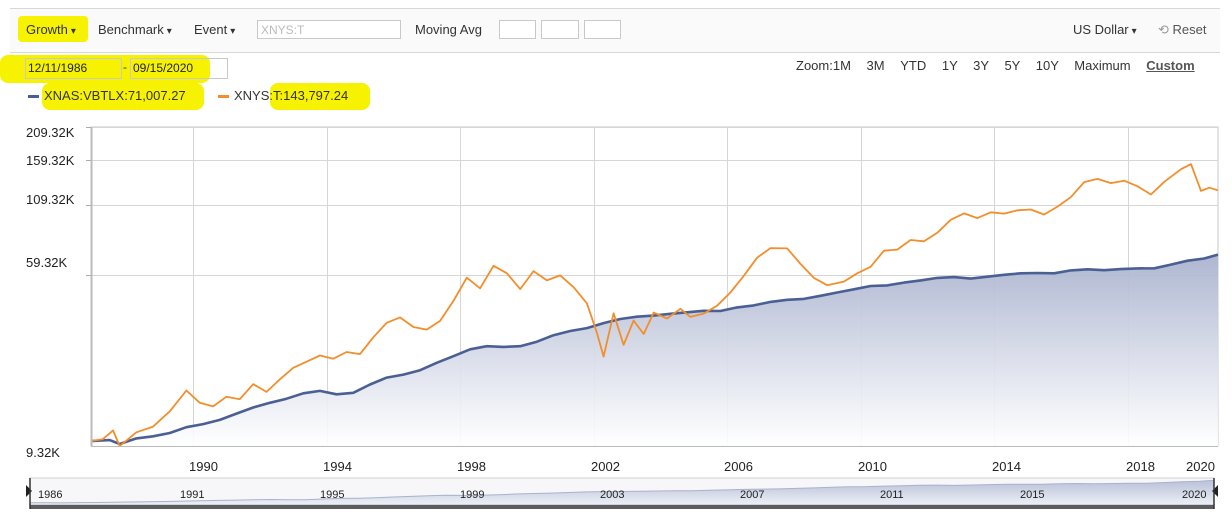  I want to click on navigator-label: 2015, so click(1032, 495).